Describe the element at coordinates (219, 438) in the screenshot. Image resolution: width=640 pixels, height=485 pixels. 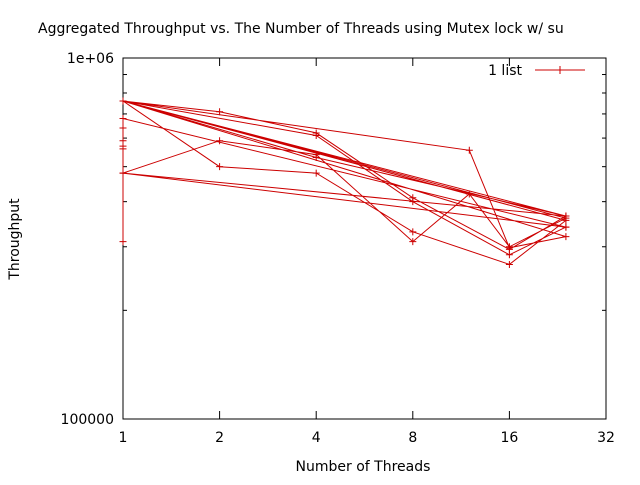
I see `x-tick-label: 2` at that location.